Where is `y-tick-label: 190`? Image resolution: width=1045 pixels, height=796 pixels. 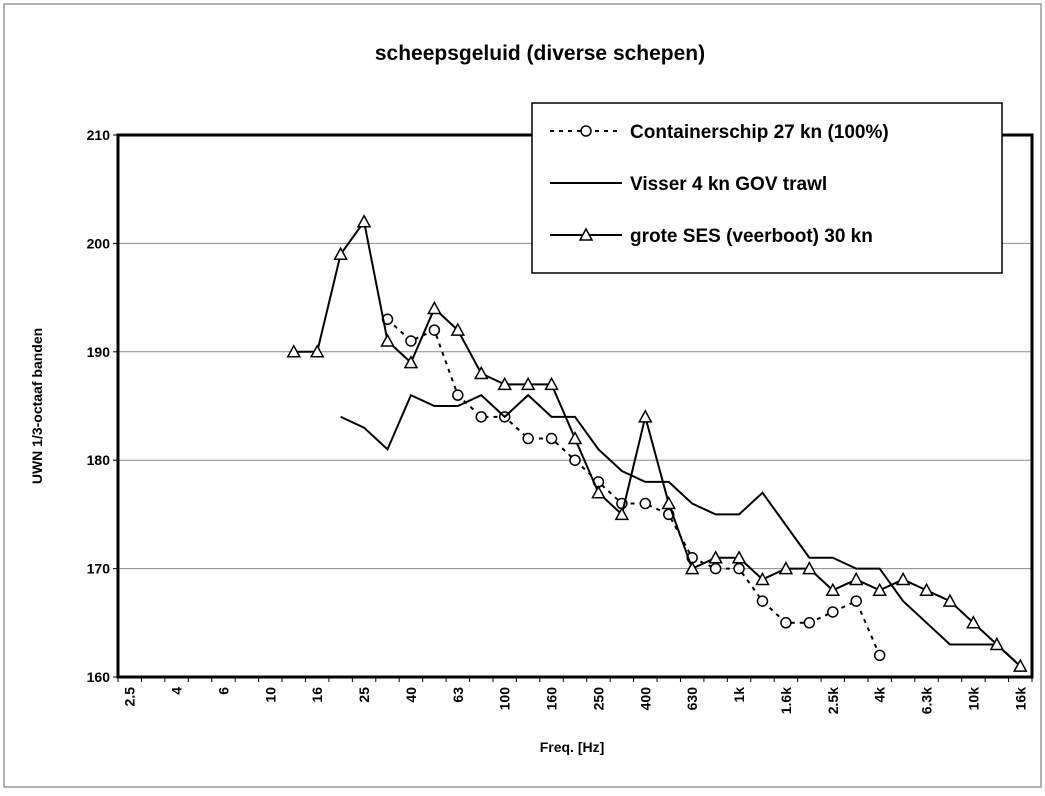 y-tick-label: 190 is located at coordinates (99, 352).